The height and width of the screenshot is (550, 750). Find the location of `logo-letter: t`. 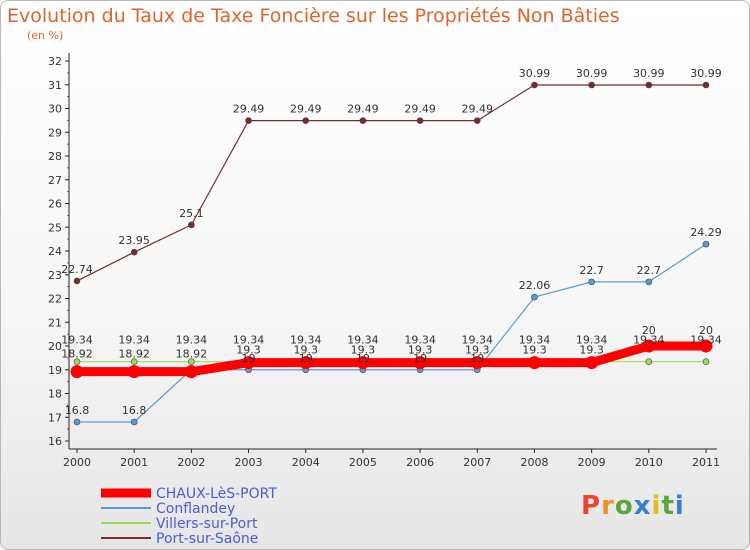

logo-letter: t is located at coordinates (668, 506).